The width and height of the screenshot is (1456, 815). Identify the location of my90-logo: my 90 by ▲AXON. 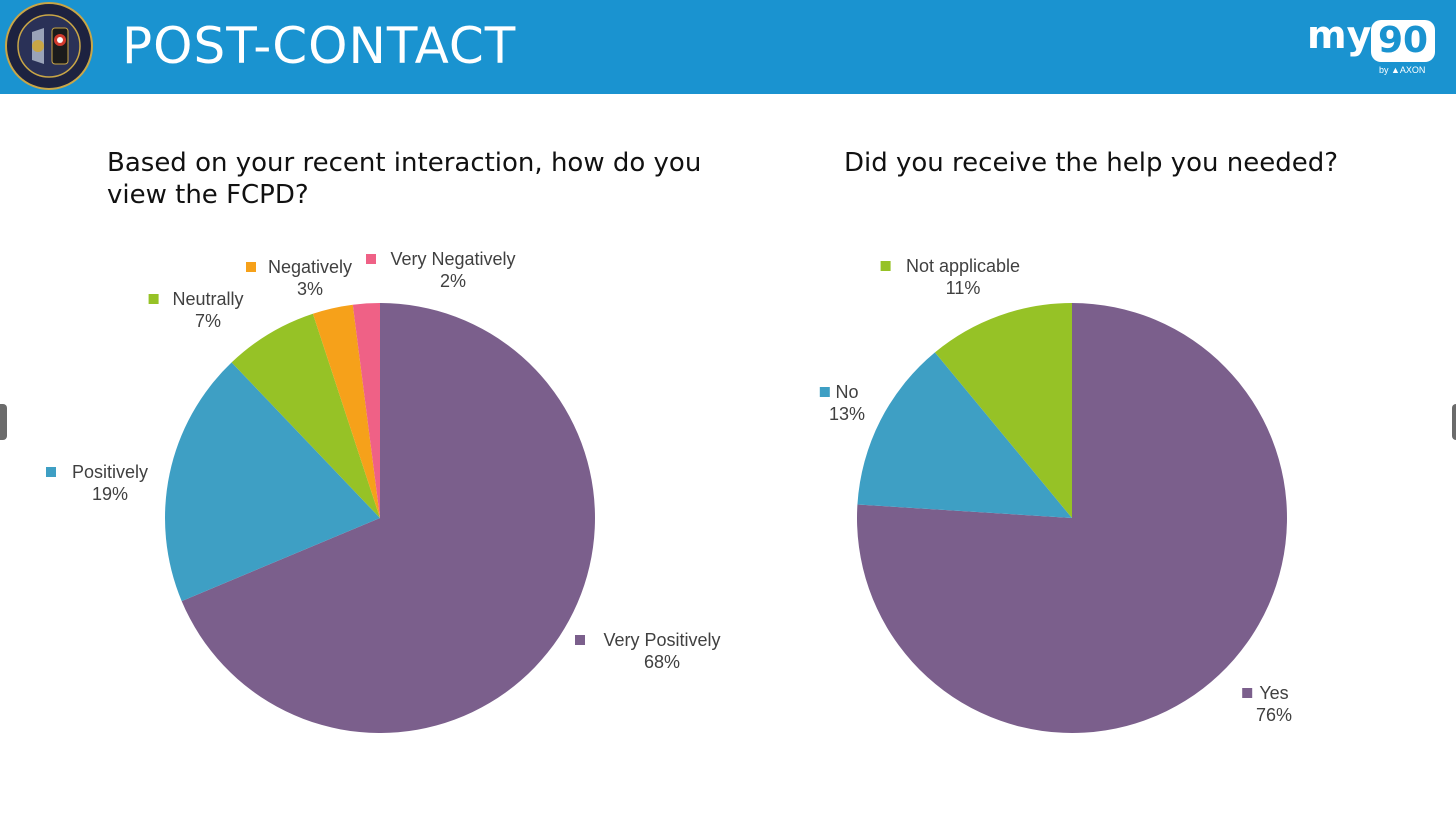
(1373, 45).